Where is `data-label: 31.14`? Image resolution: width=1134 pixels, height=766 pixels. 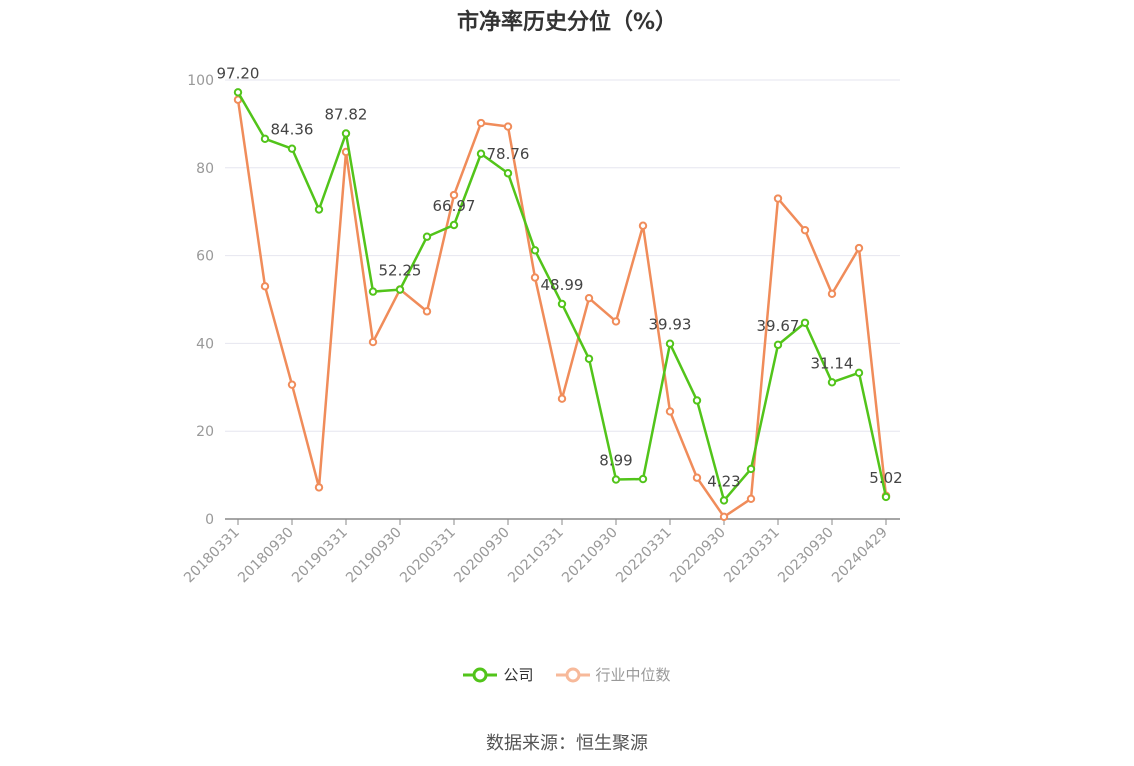
data-label: 31.14 is located at coordinates (832, 363).